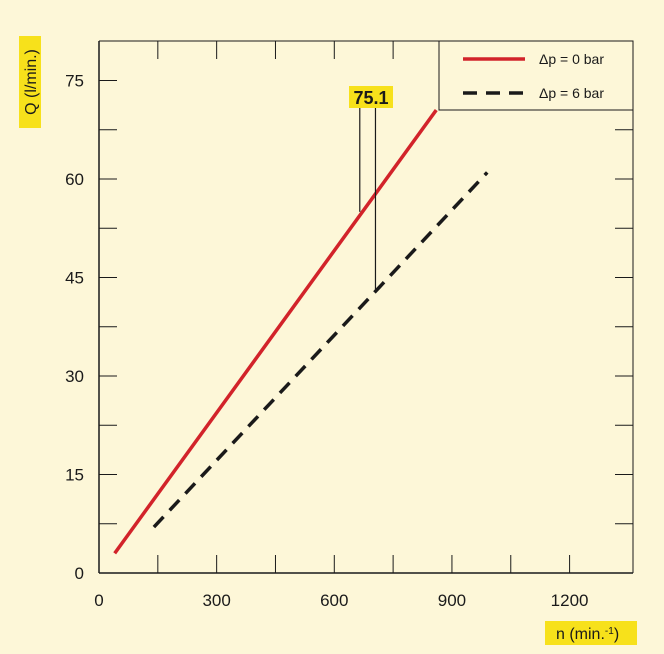  What do you see at coordinates (571, 93) in the screenshot?
I see `legend-label-2: Δp = 6 bar` at bounding box center [571, 93].